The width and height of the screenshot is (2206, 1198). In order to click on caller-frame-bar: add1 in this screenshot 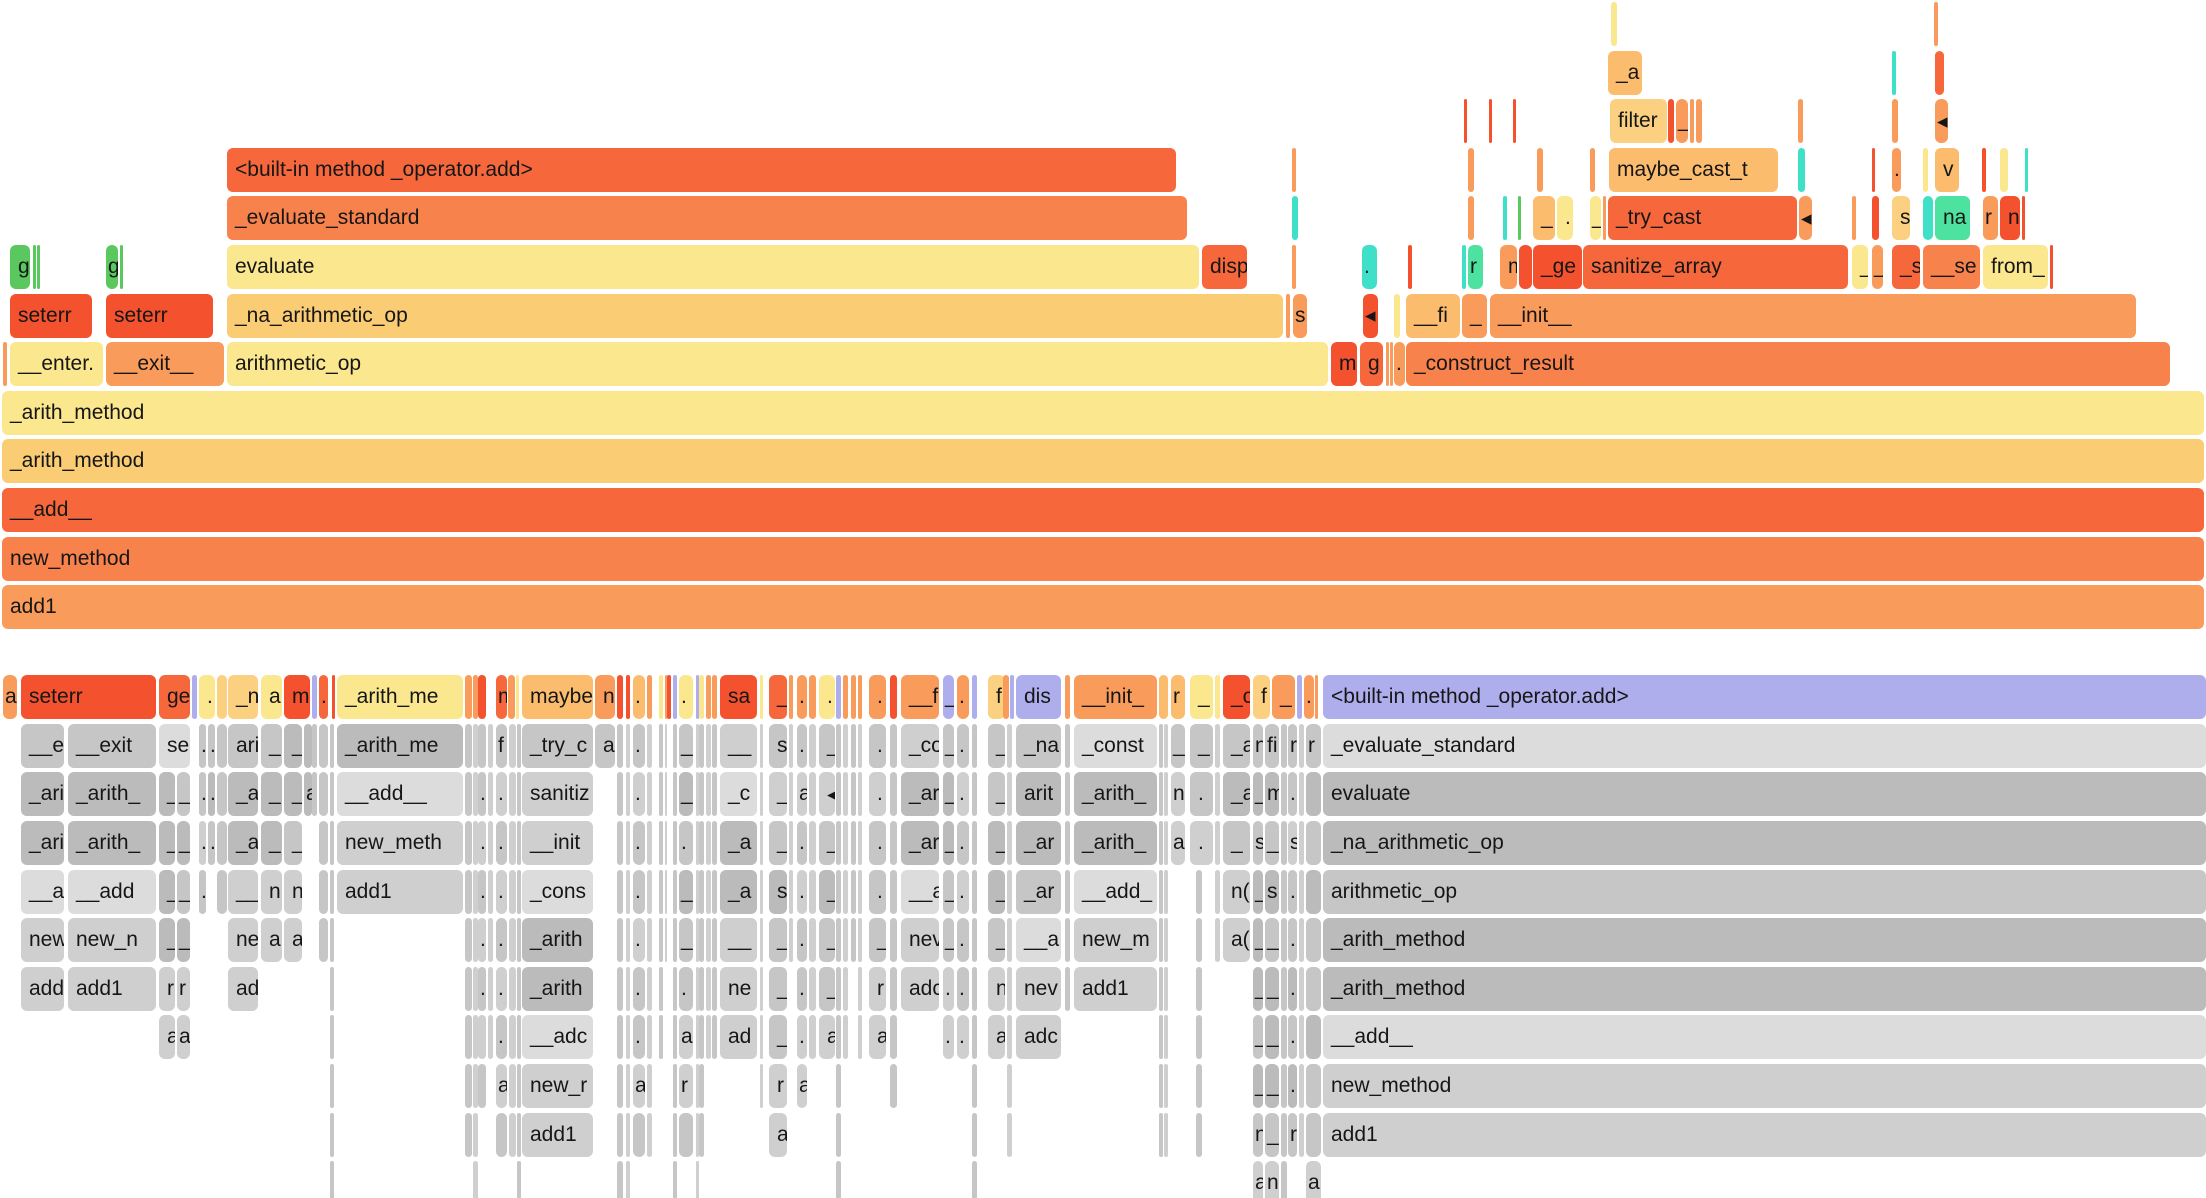, I will do `click(1115, 988)`.